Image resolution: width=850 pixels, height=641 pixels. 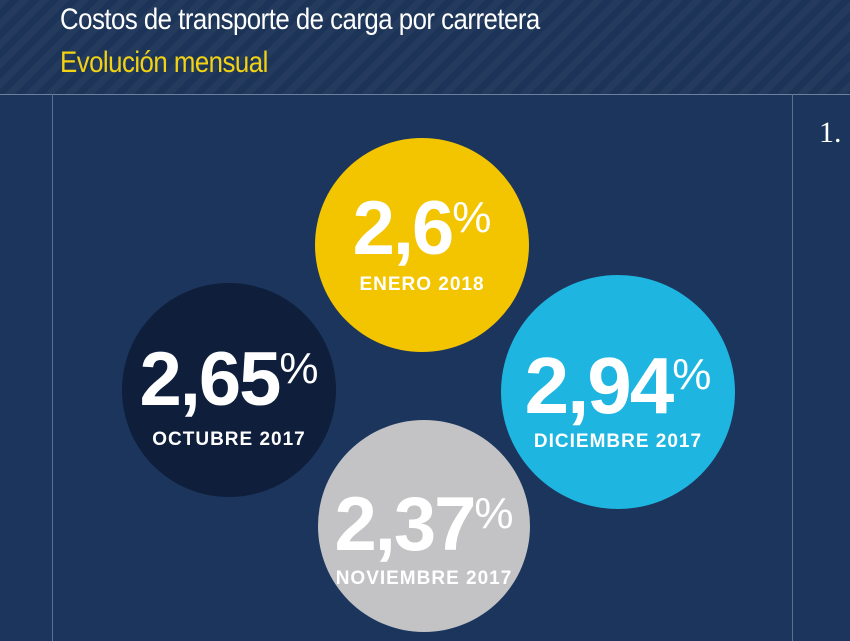 I want to click on value-number: 2,6, so click(x=403, y=228).